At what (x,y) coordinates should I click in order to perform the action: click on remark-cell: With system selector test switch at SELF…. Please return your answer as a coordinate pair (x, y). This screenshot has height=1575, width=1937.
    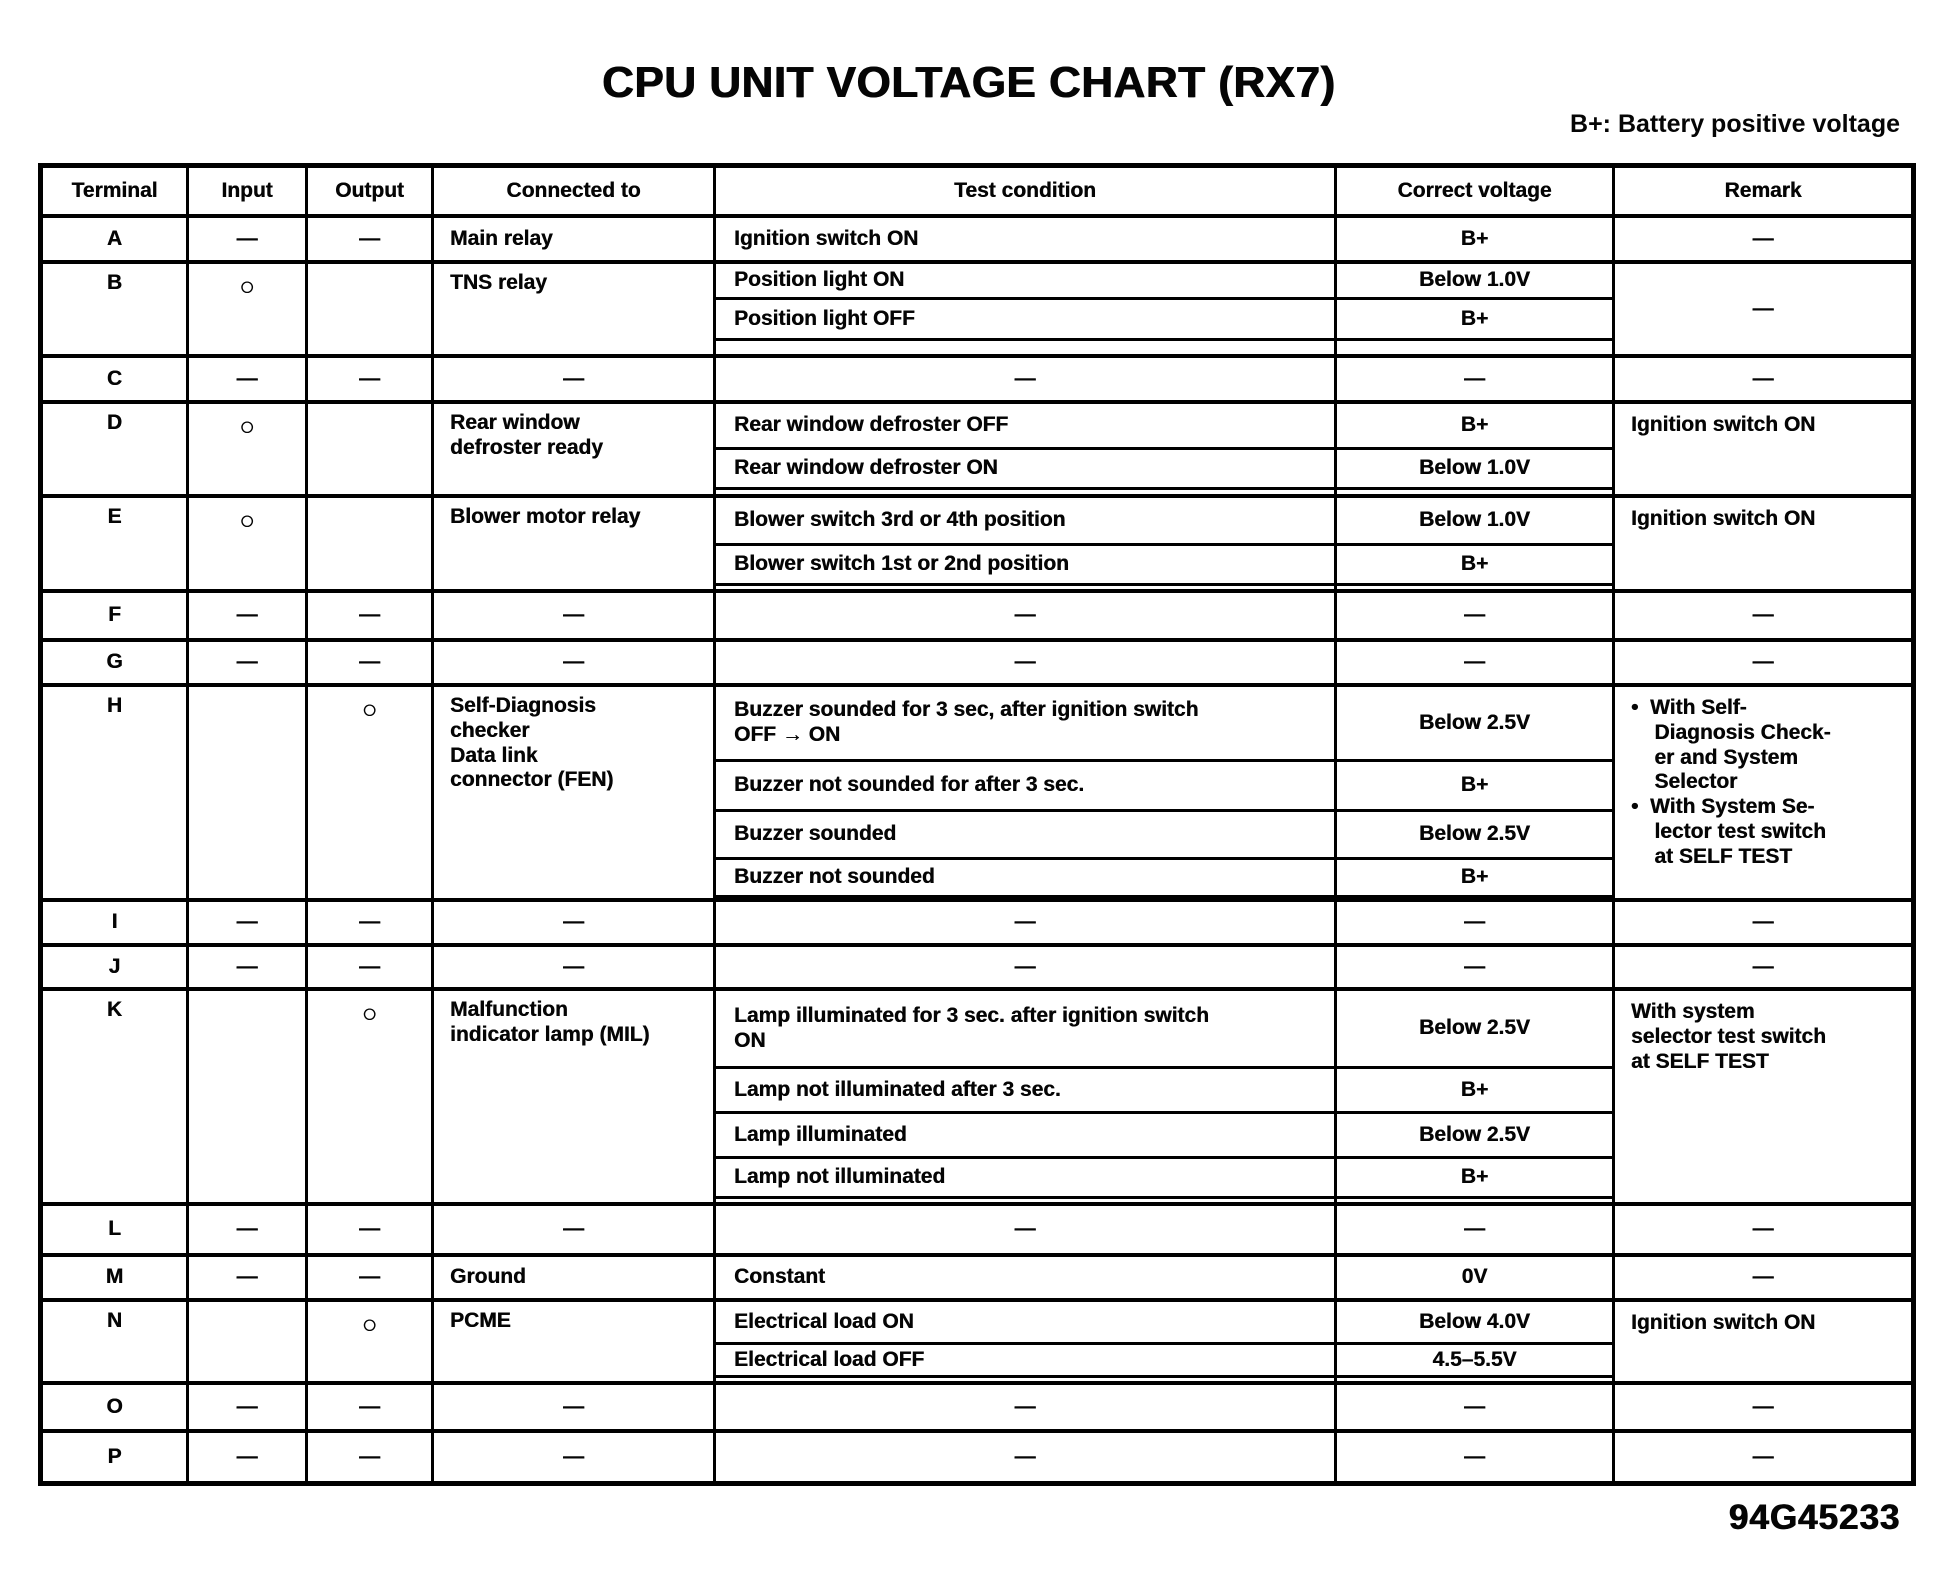
    Looking at the image, I should click on (1728, 1036).